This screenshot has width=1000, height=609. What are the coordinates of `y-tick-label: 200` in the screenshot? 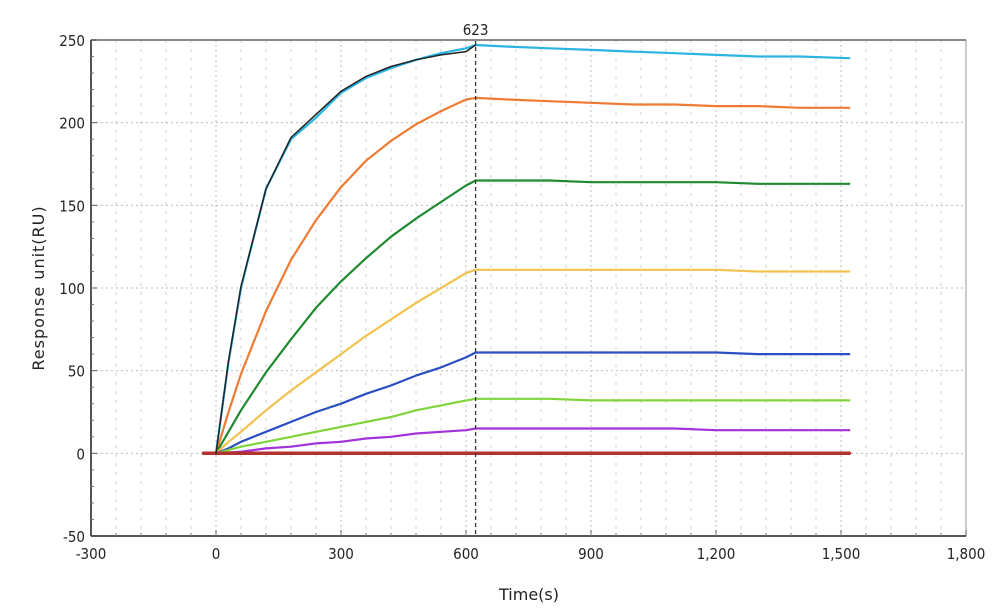 It's located at (72, 124).